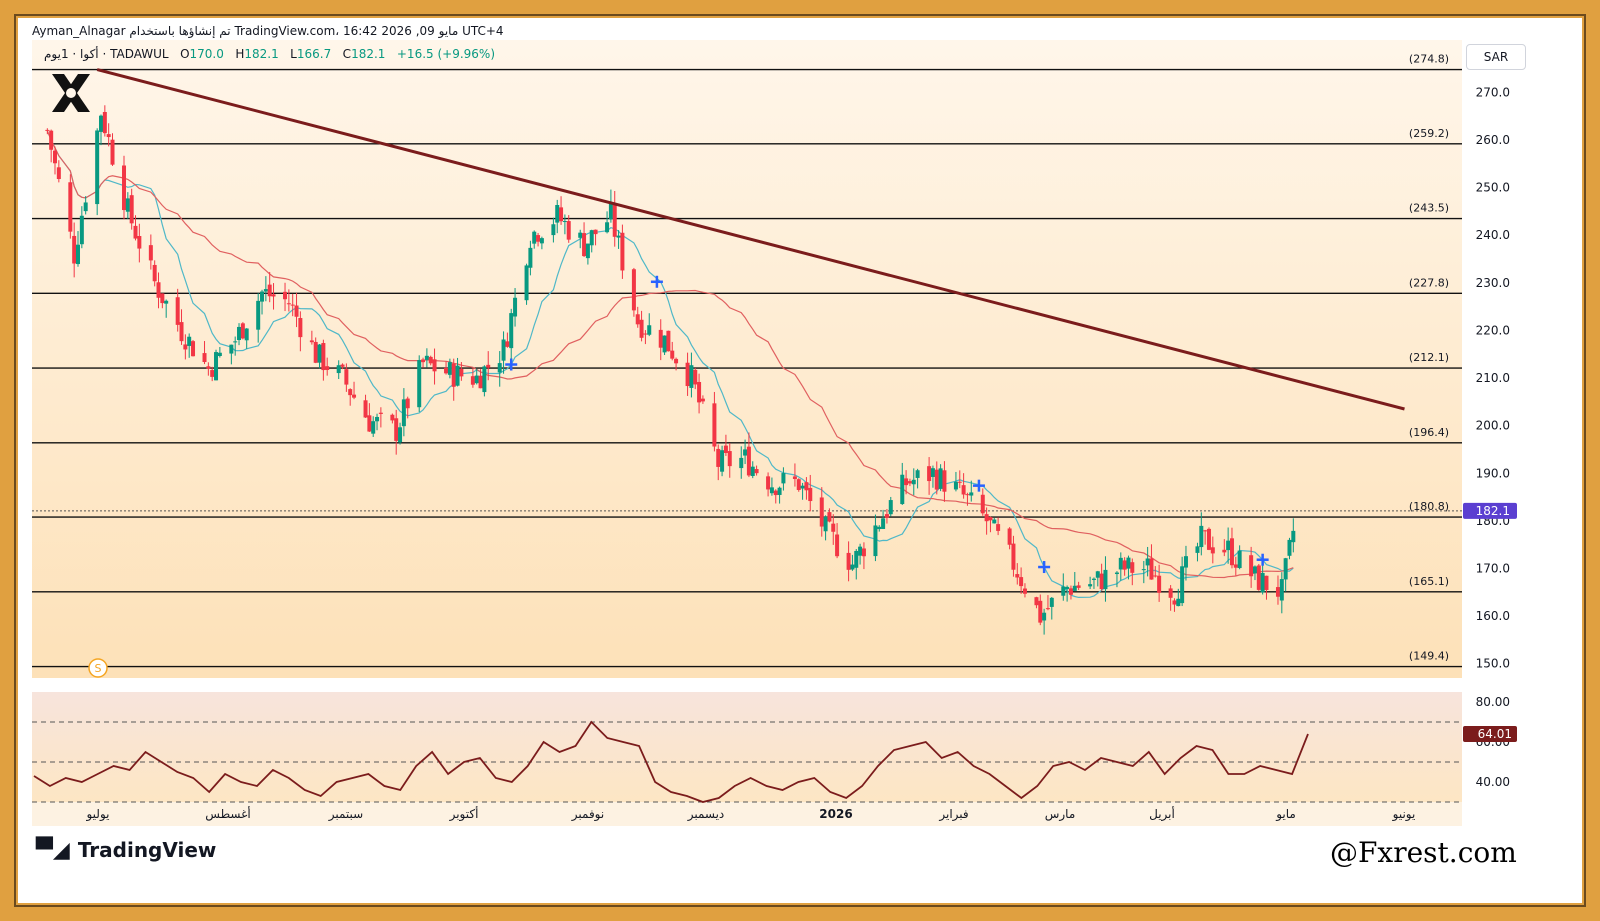 The image size is (1600, 921). What do you see at coordinates (1493, 473) in the screenshot?
I see `price-tick-label: 190.0` at bounding box center [1493, 473].